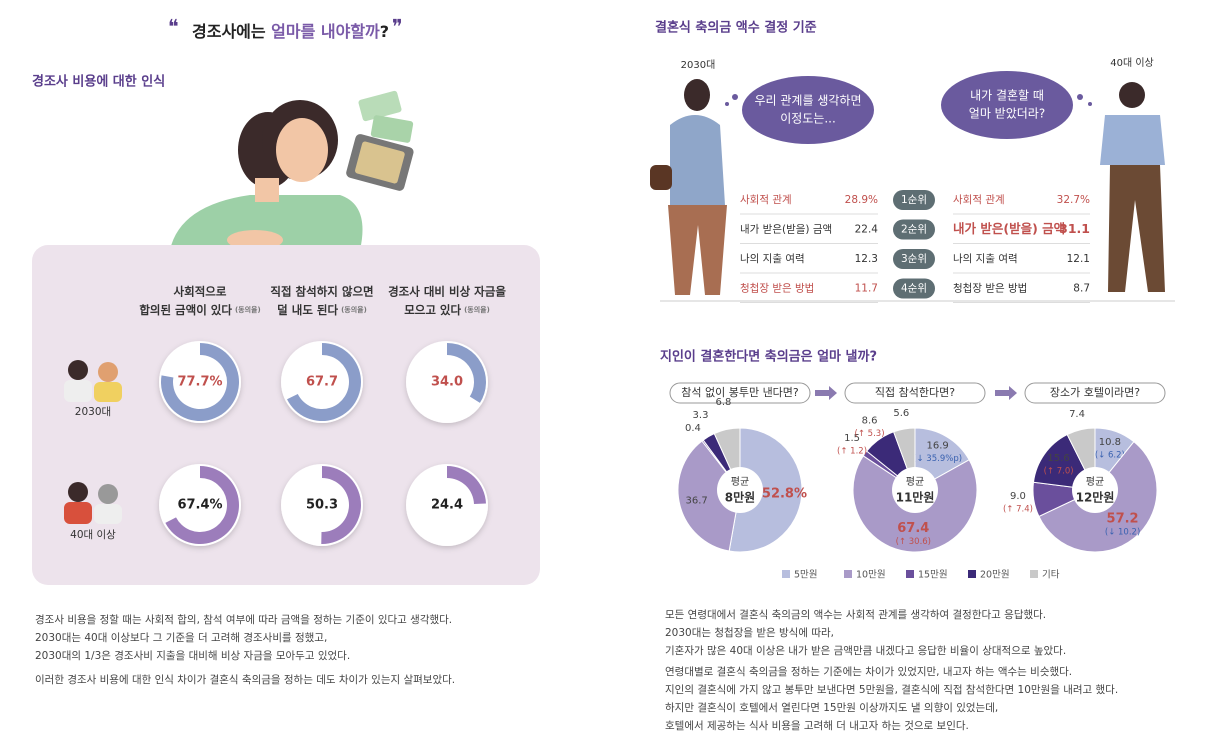 Image resolution: width=1205 pixels, height=748 pixels. Describe the element at coordinates (173, 27) in the screenshot. I see `quote-mark: ❝` at that location.